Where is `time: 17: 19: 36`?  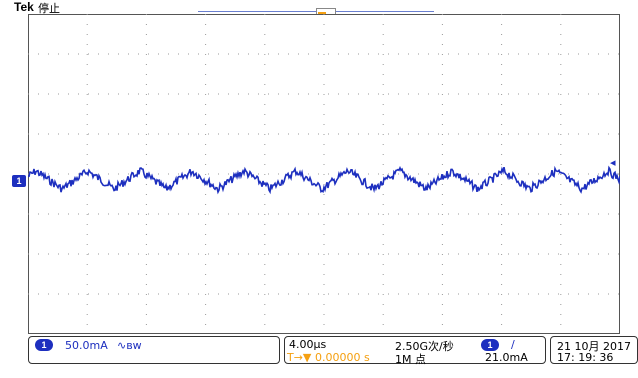
time: 17: 19: 36 is located at coordinates (585, 357).